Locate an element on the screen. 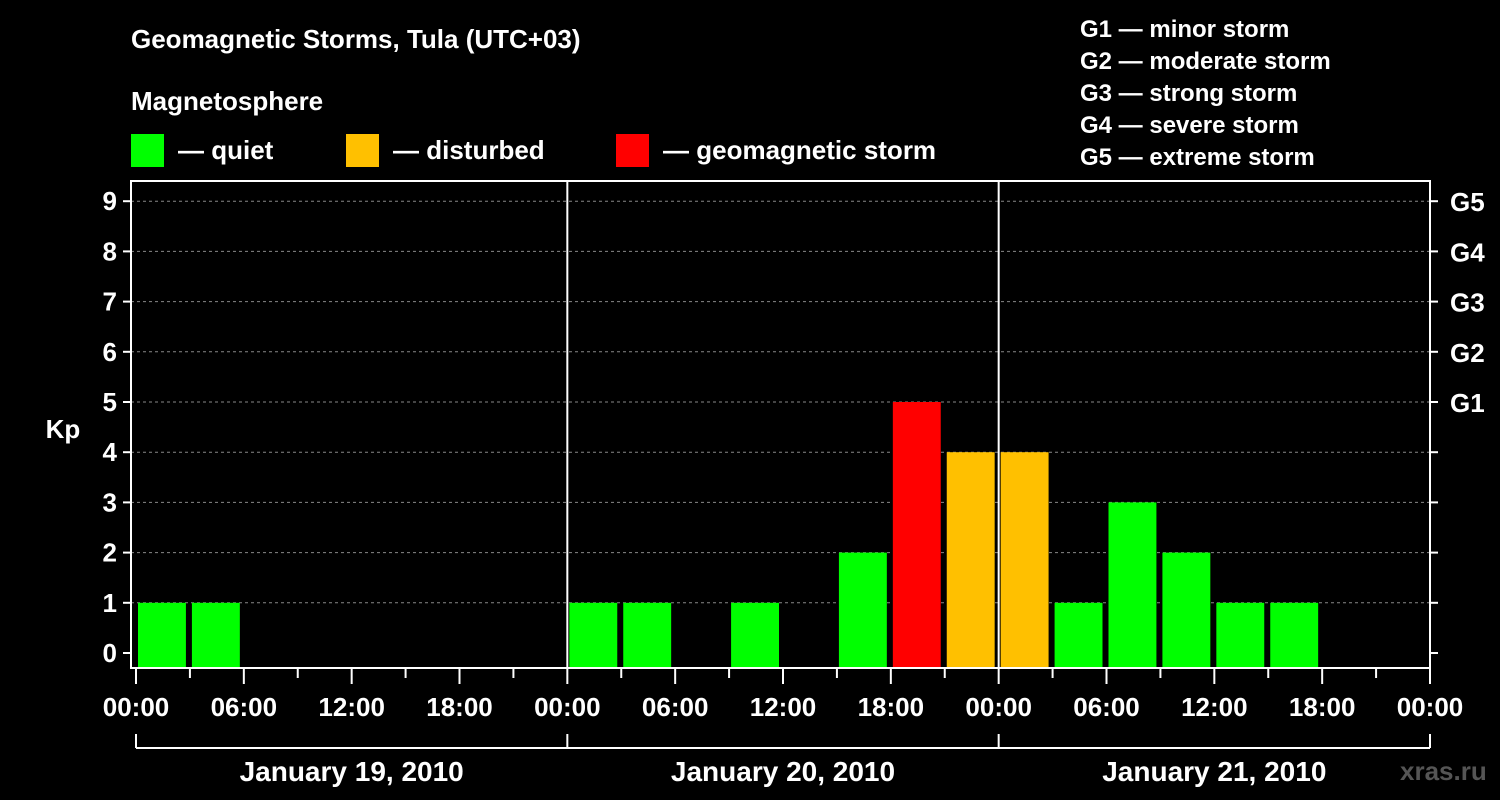 Image resolution: width=1500 pixels, height=800 pixels. ytick-label-8: 8 is located at coordinates (110, 251).